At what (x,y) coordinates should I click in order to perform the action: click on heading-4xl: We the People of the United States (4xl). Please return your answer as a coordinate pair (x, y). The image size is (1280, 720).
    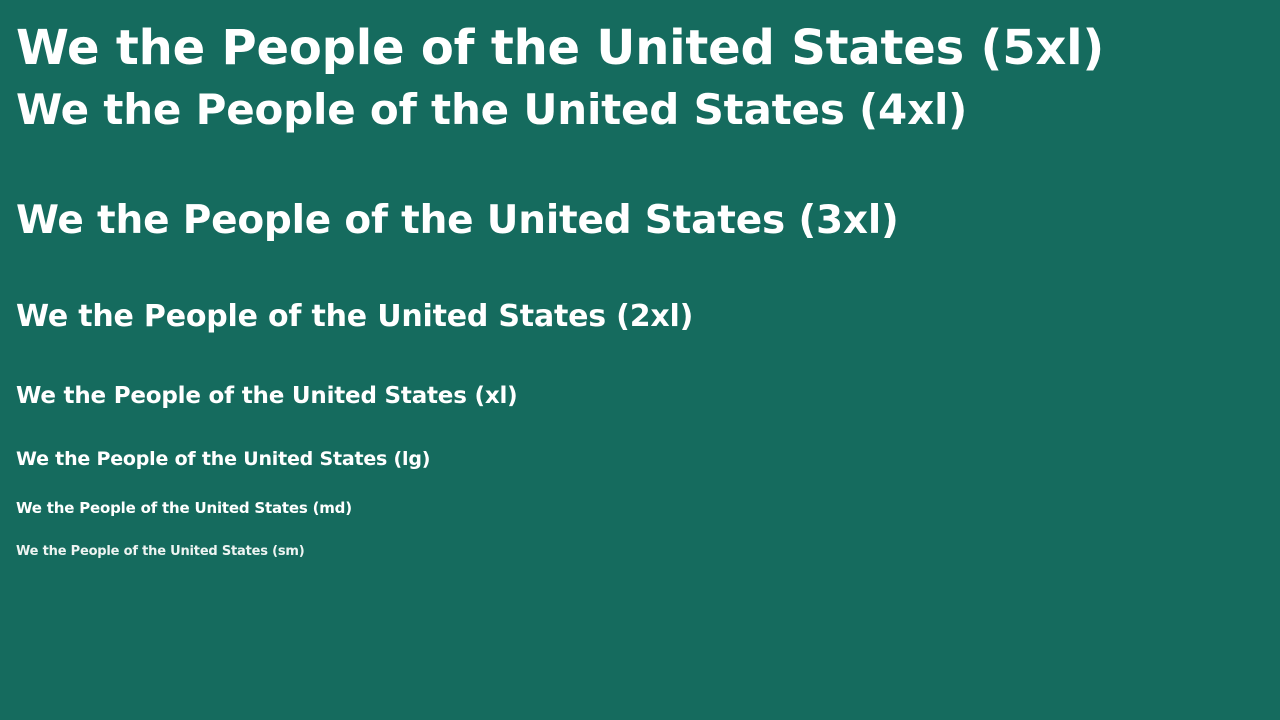
    Looking at the image, I should click on (492, 109).